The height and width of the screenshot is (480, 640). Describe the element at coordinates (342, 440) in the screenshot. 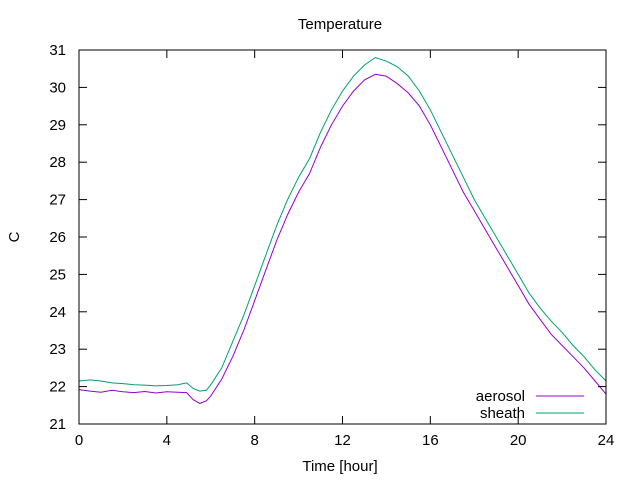

I see `x-tick-label: 12` at that location.